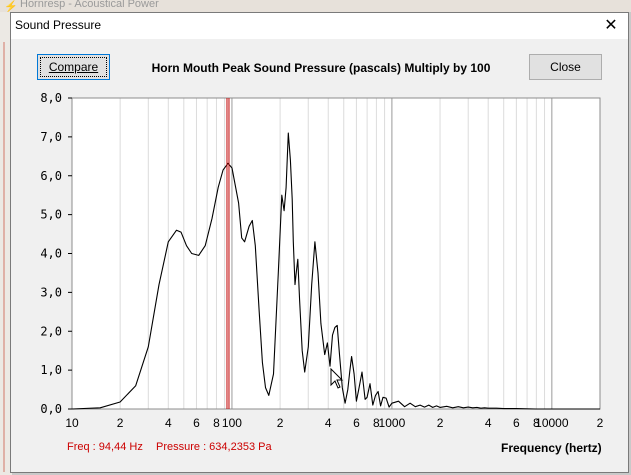 The width and height of the screenshot is (631, 475). Describe the element at coordinates (315, 6) in the screenshot. I see `background-window-titlebar: ⚡ Hornresp - Acoustical Power` at that location.